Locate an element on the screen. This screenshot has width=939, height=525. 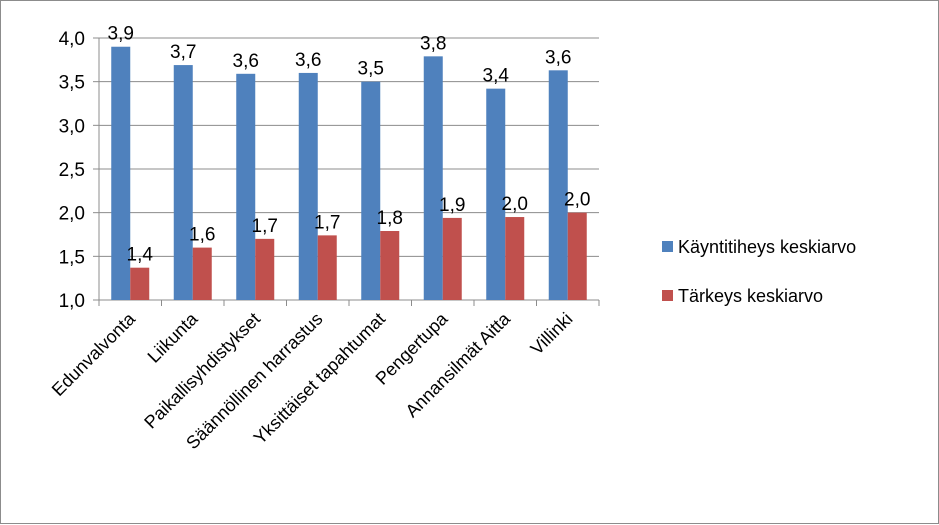
data-label: 3,5 is located at coordinates (371, 69).